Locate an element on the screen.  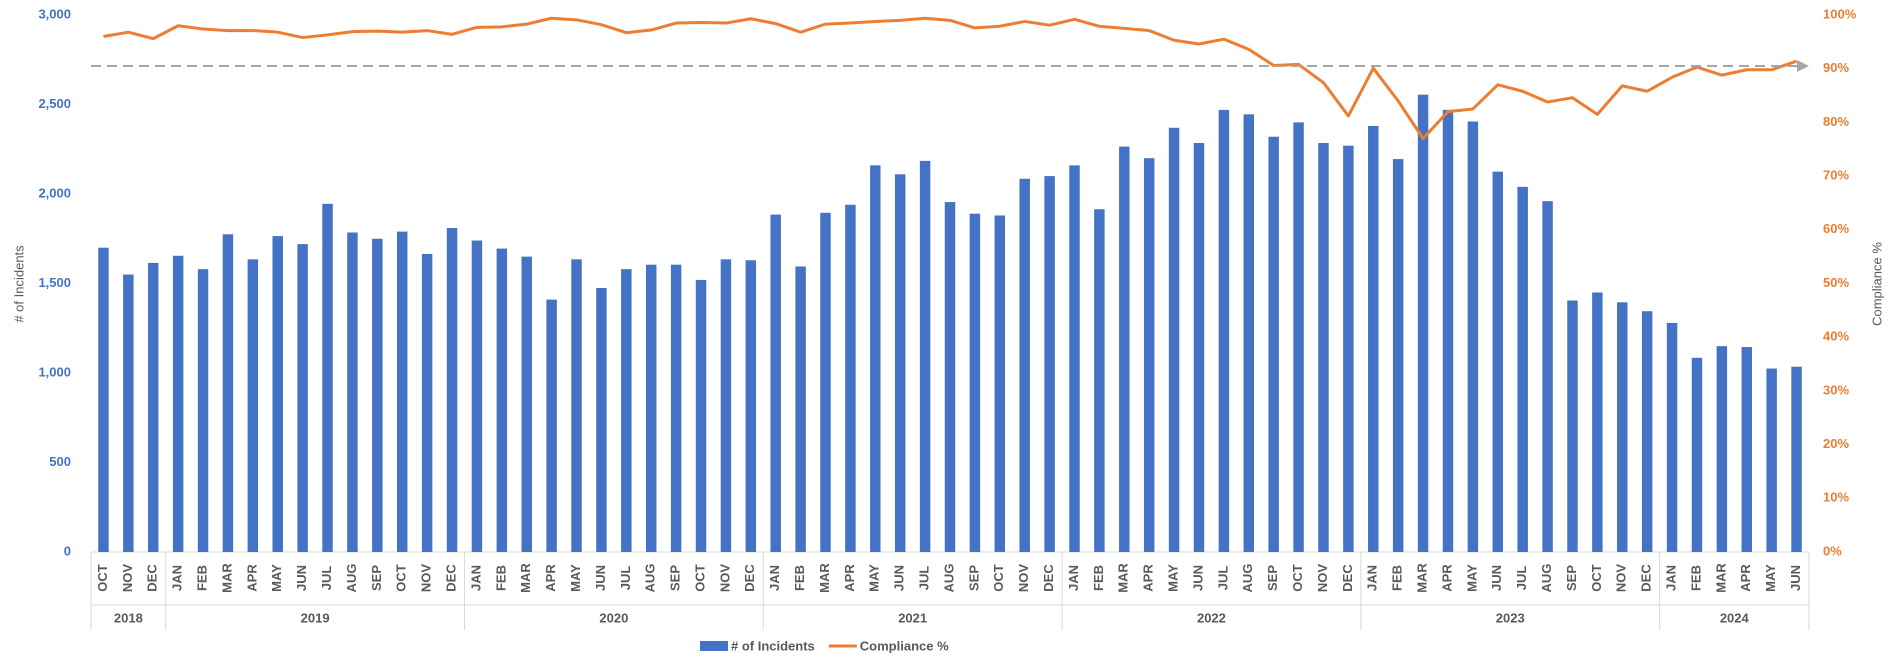
y2-tick-label: 10% is located at coordinates (1836, 497).